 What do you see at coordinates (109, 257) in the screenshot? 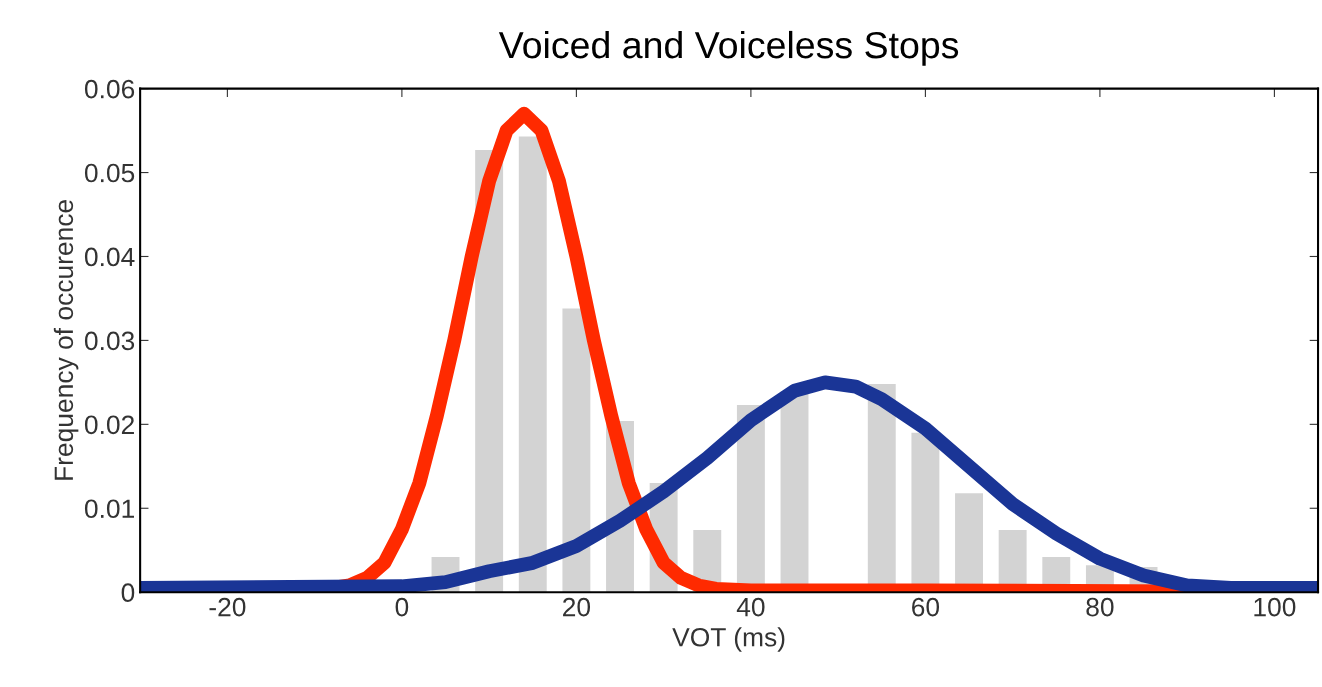
I see `y-tick-label: 0.04` at bounding box center [109, 257].